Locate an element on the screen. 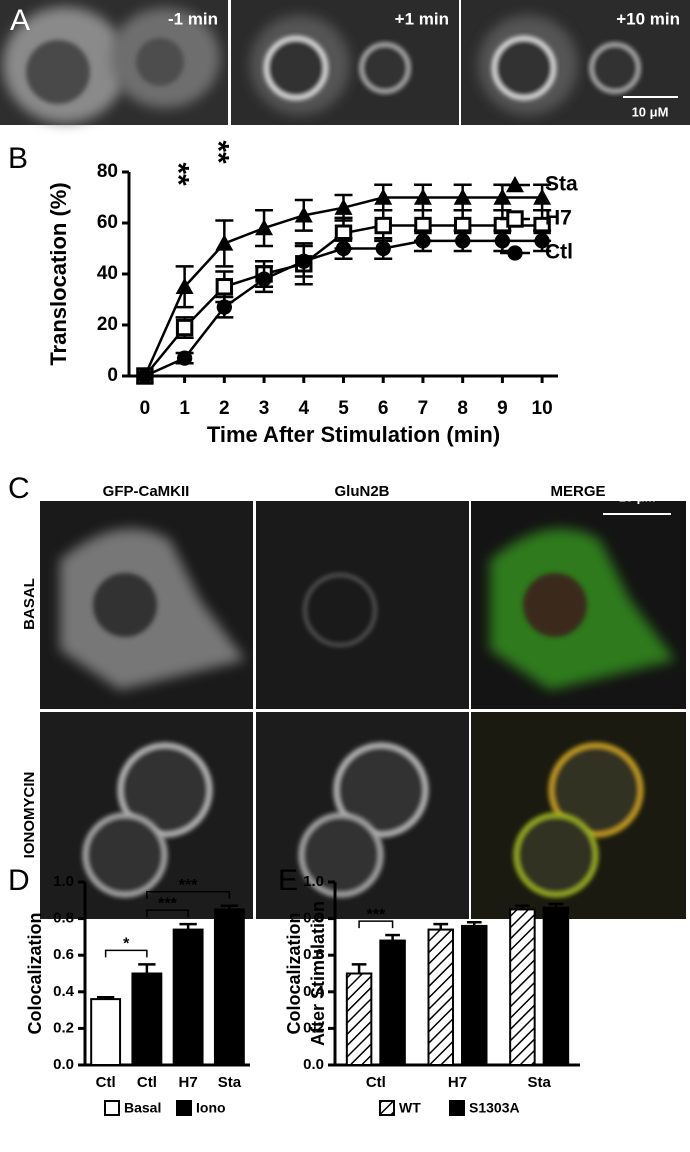 Image resolution: width=690 pixels, height=1152 pixels. x-tick-label: 6 is located at coordinates (383, 408).